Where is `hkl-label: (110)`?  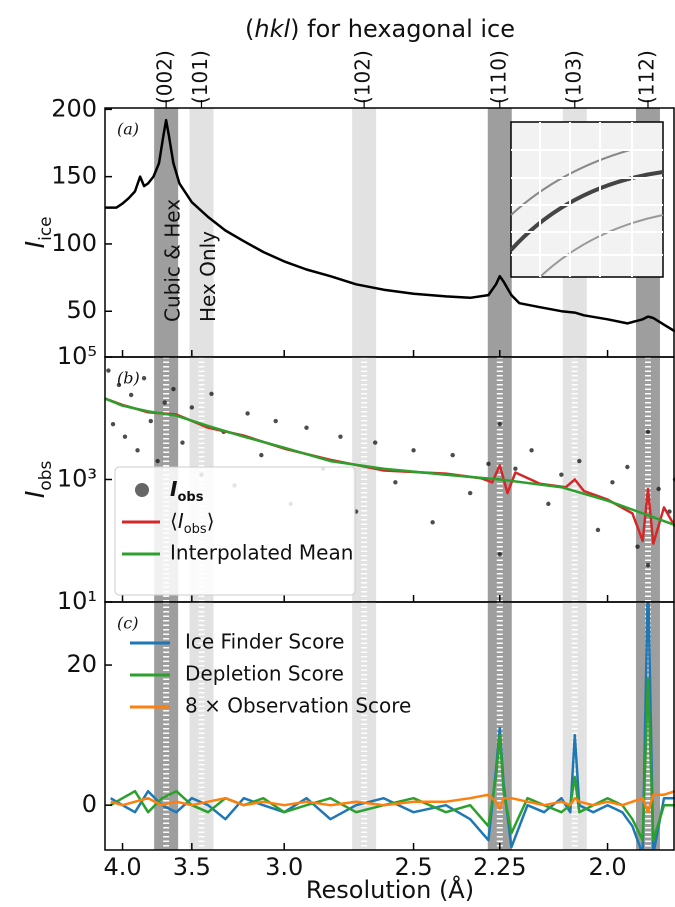
hkl-label: (110) is located at coordinates (498, 77).